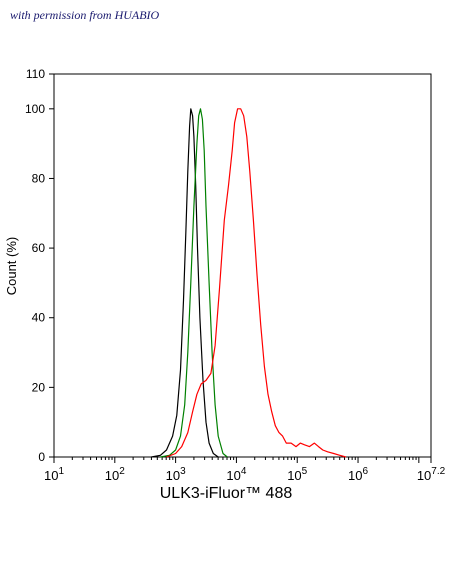 The image size is (450, 563). What do you see at coordinates (35, 109) in the screenshot?
I see `y-tick-label: 100` at bounding box center [35, 109].